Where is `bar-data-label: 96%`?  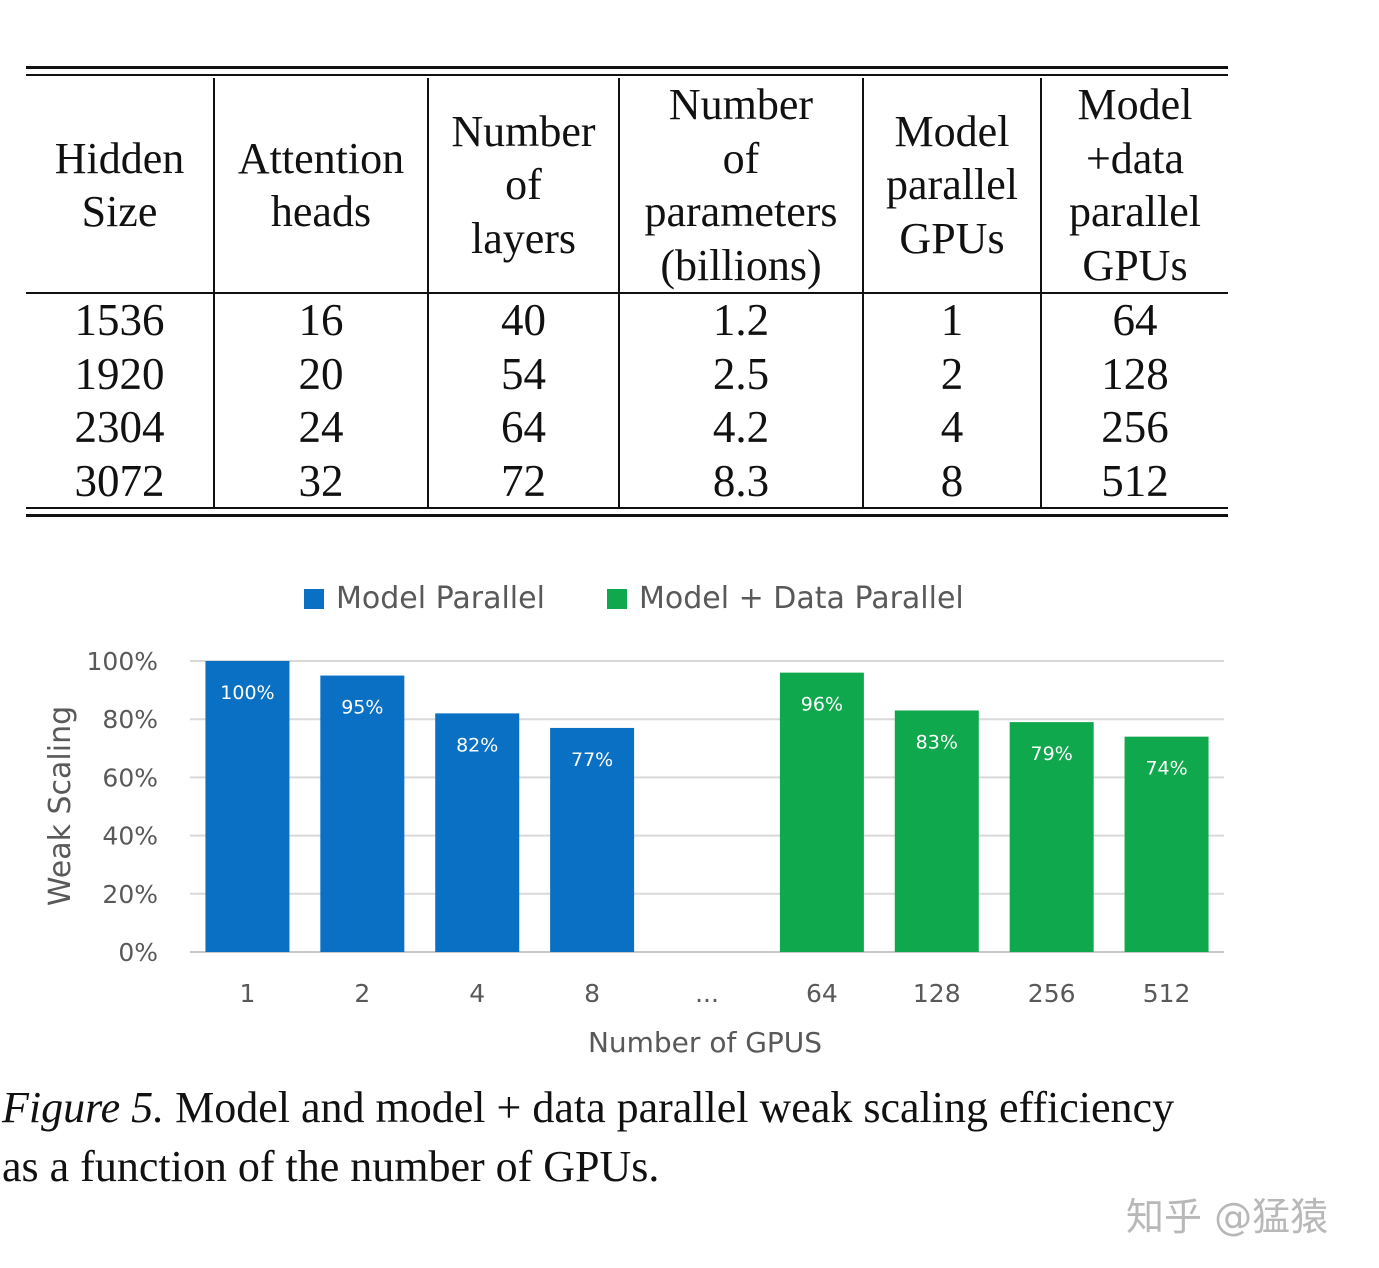 bar-data-label: 96% is located at coordinates (822, 705).